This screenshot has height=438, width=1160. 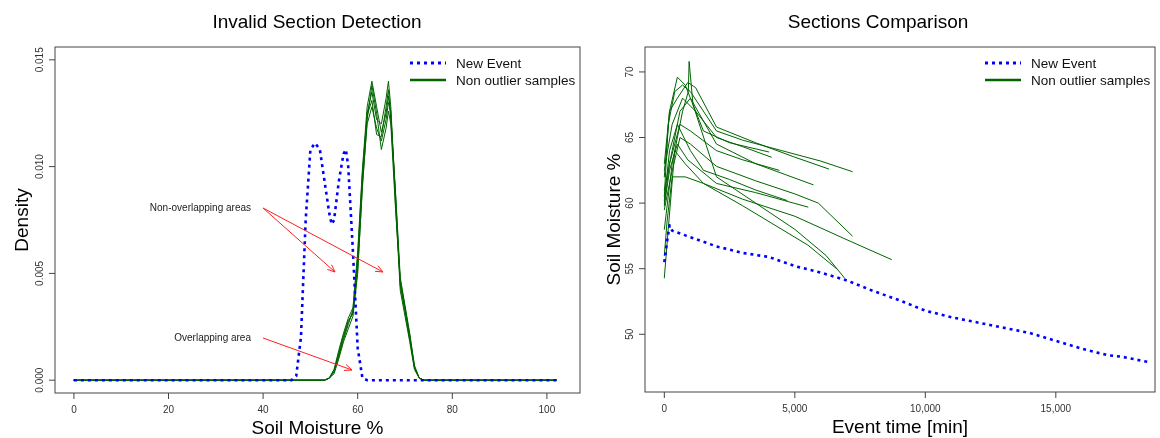 What do you see at coordinates (1056, 408) in the screenshot?
I see `x-tick-label: 15,000` at bounding box center [1056, 408].